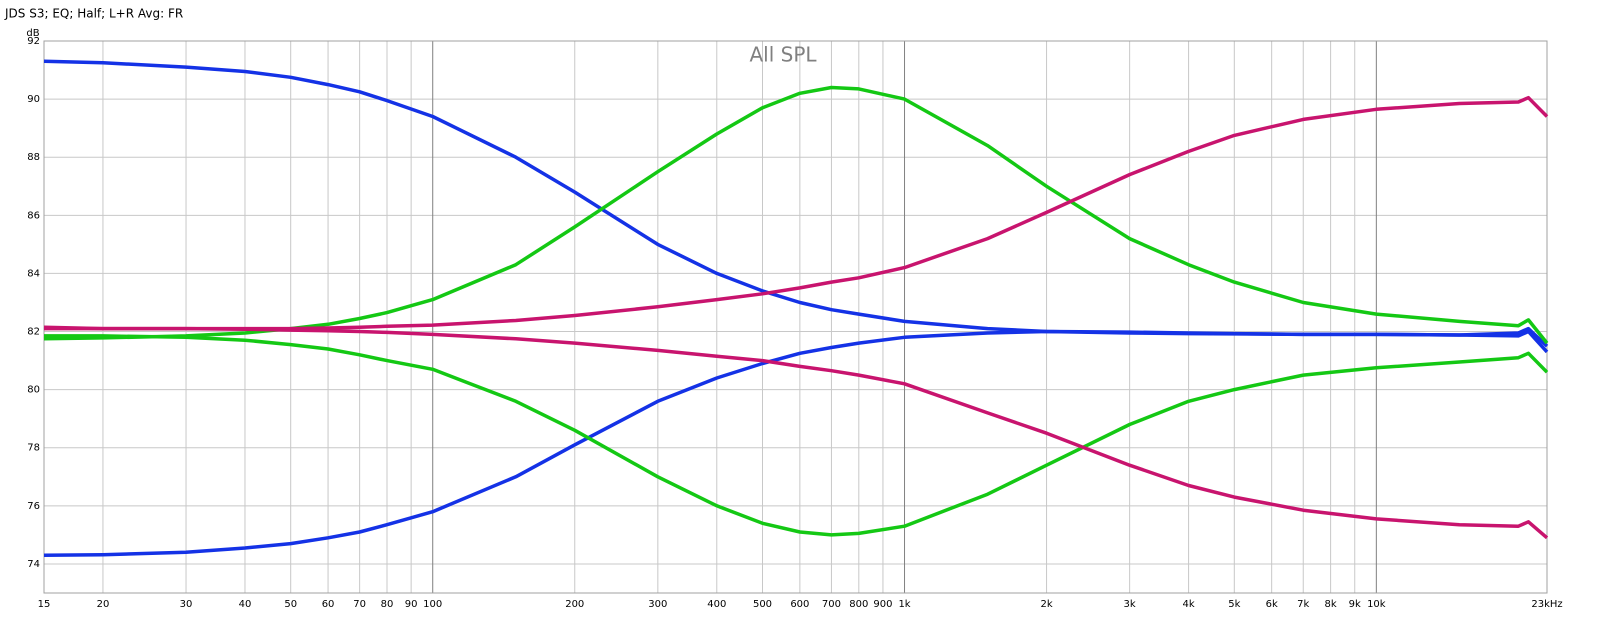  Describe the element at coordinates (328, 604) in the screenshot. I see `x-tick-label: 60` at that location.